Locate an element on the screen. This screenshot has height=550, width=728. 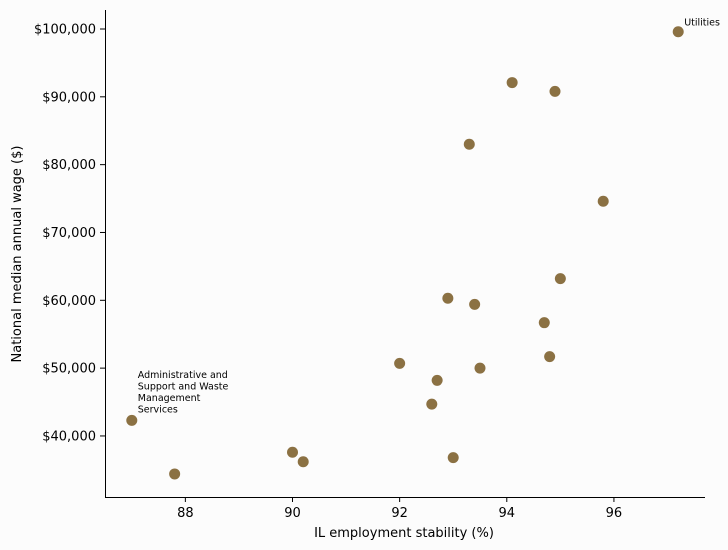
x-tick-label: 96 is located at coordinates (614, 513).